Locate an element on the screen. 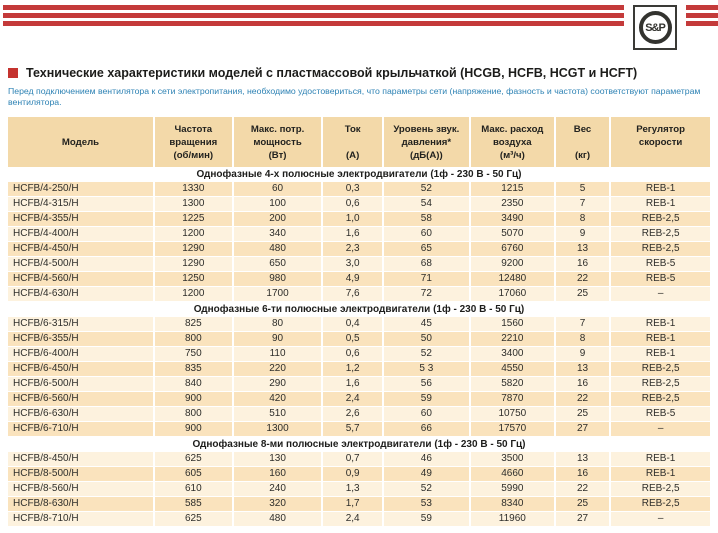 The width and height of the screenshot is (718, 533). column-header-line: воздуха is located at coordinates (512, 142).